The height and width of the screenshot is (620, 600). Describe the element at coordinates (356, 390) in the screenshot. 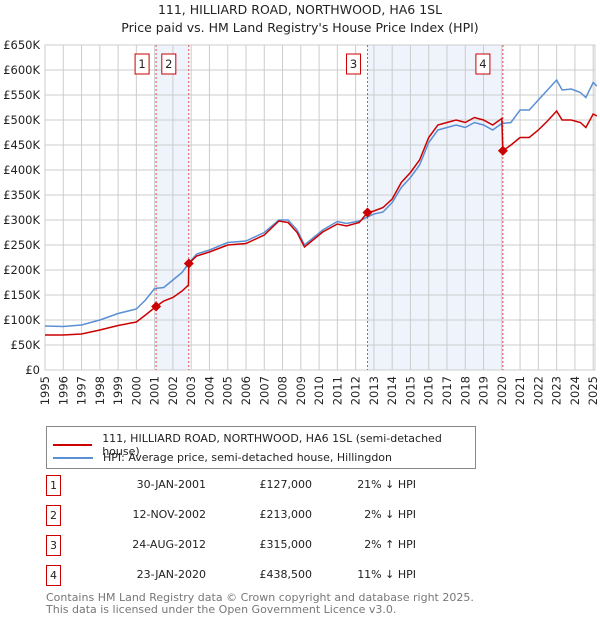

I see `x-tick-label: 2012` at that location.